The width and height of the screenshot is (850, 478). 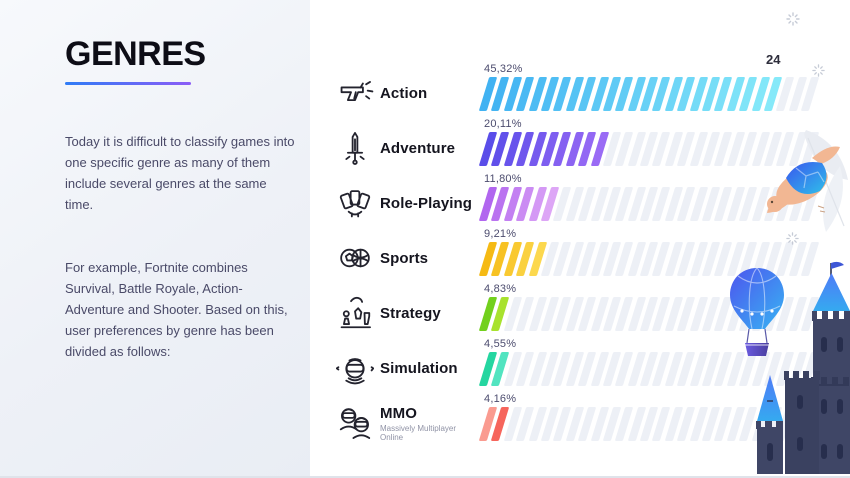 I want to click on genre-row: Strategy 4,83%, so click(x=590, y=307).